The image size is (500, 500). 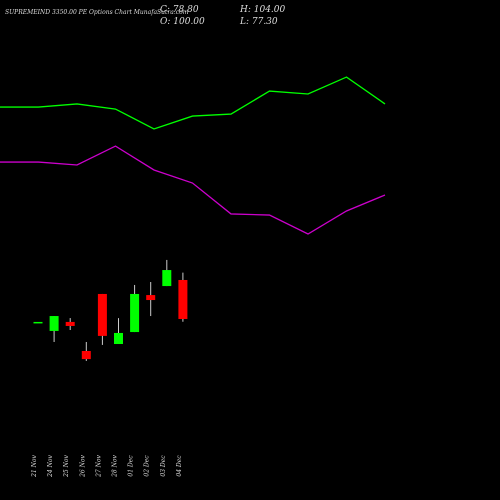 What do you see at coordinates (182, 22) in the screenshot?
I see `ohlc-open: O: 100.00` at bounding box center [182, 22].